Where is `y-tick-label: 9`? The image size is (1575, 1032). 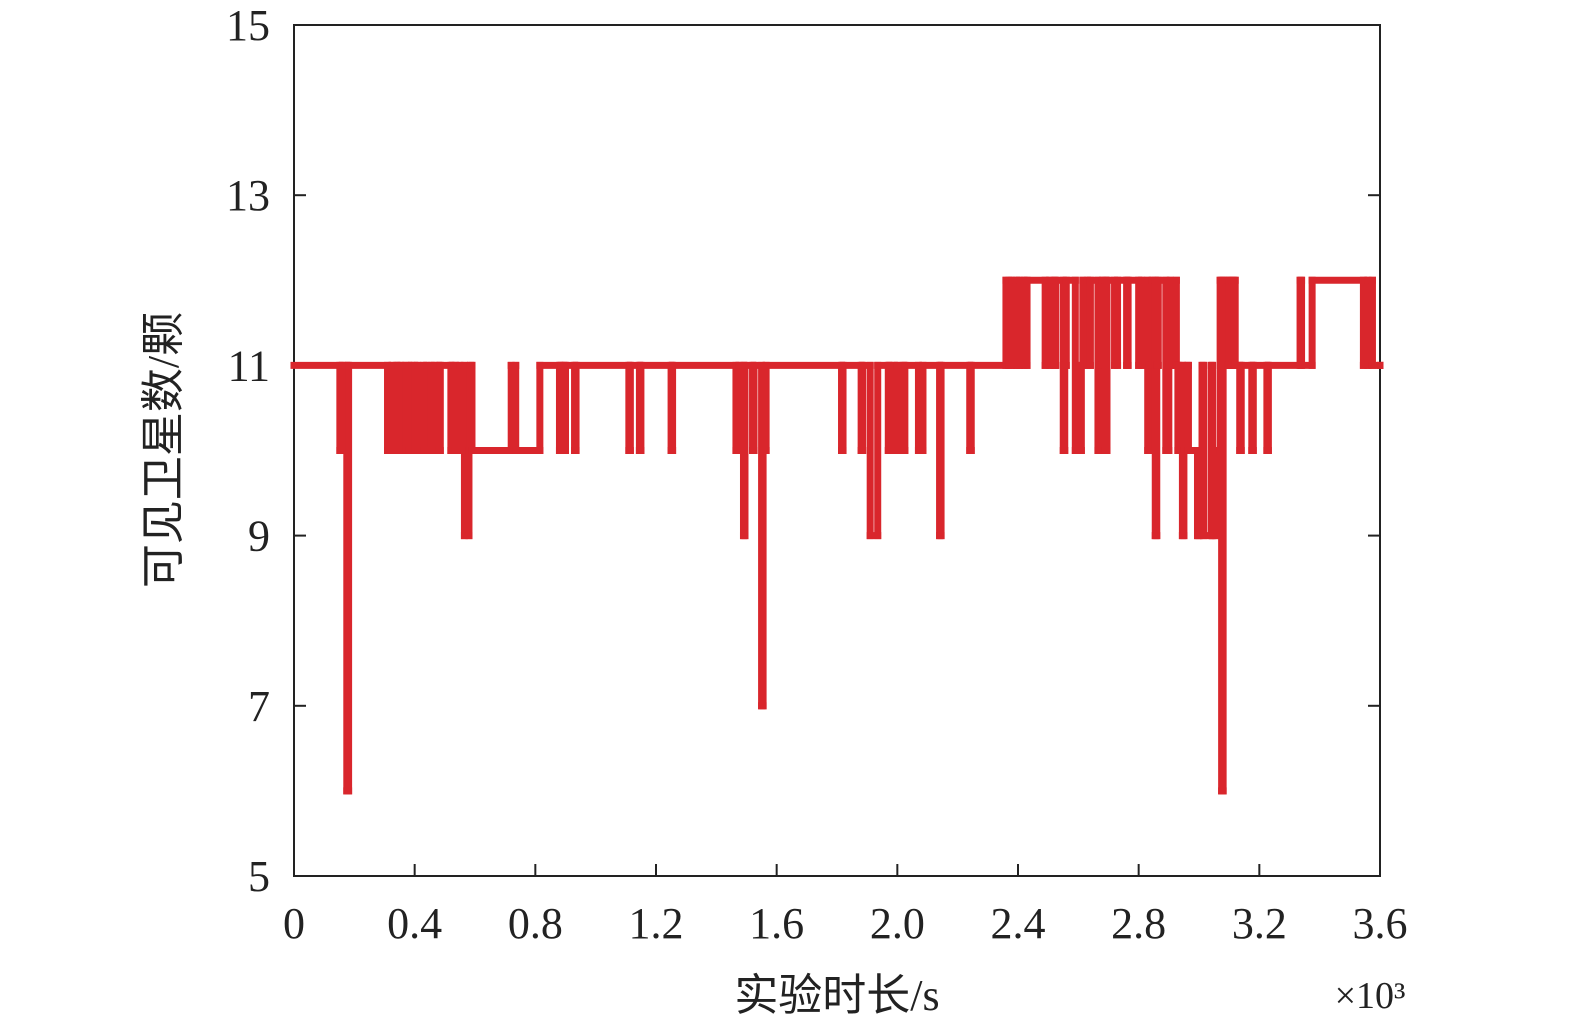
y-tick-label: 9 is located at coordinates (259, 536).